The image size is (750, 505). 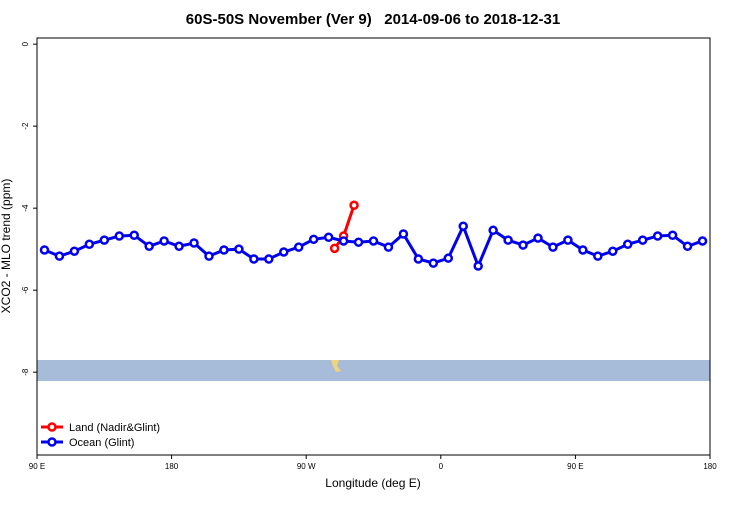 I want to click on y-tick-label: -6, so click(x=25, y=290).